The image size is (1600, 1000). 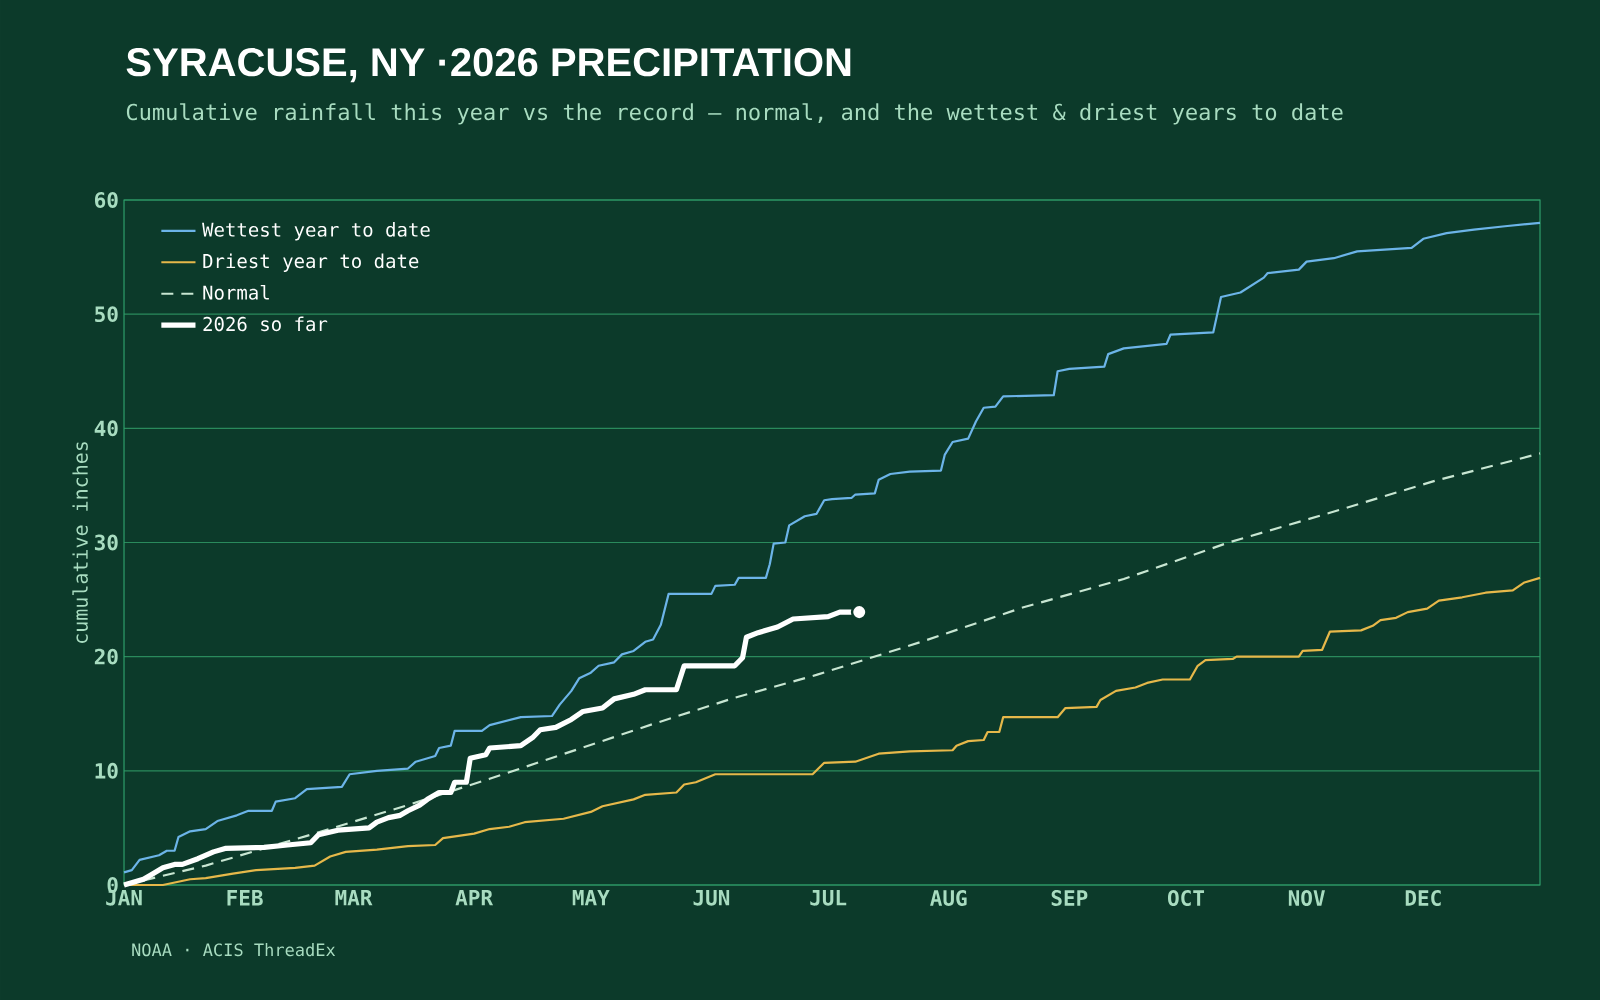 I want to click on y-tick-label: 20, so click(x=106, y=656).